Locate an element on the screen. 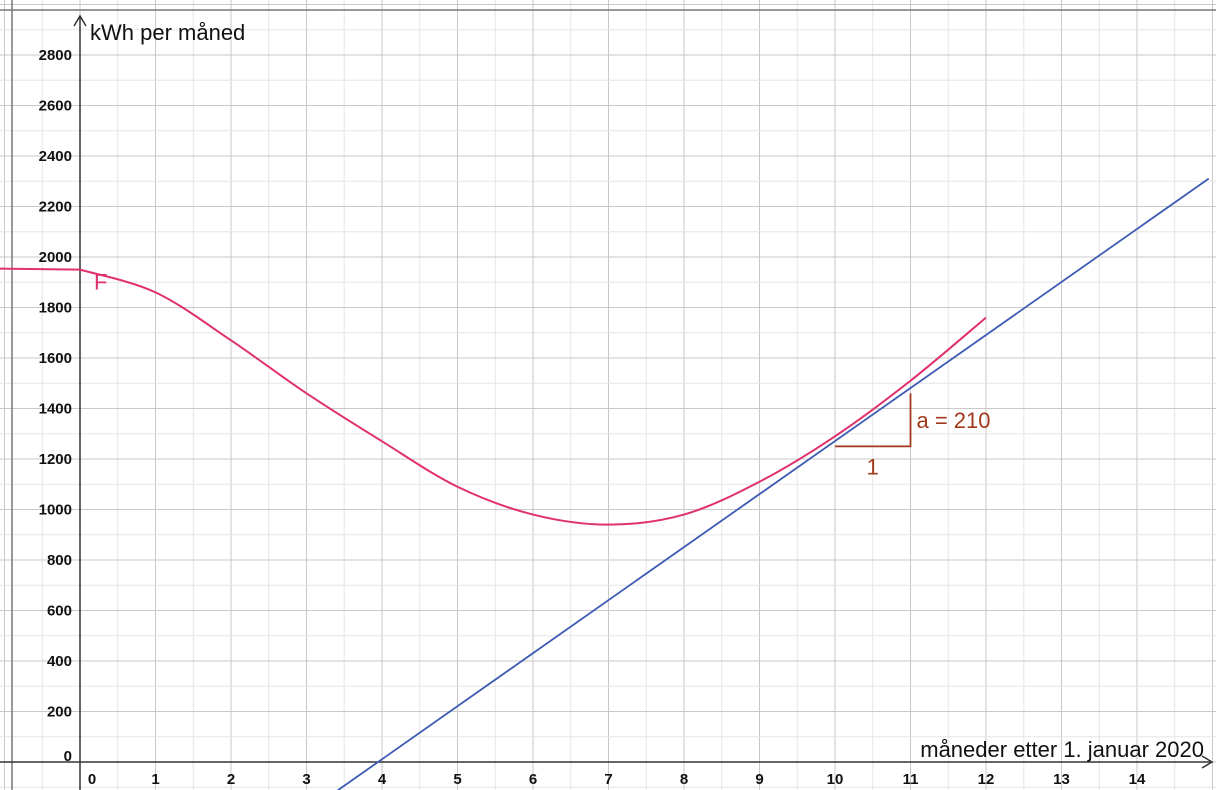  x-tick-label: 2 is located at coordinates (231, 779).